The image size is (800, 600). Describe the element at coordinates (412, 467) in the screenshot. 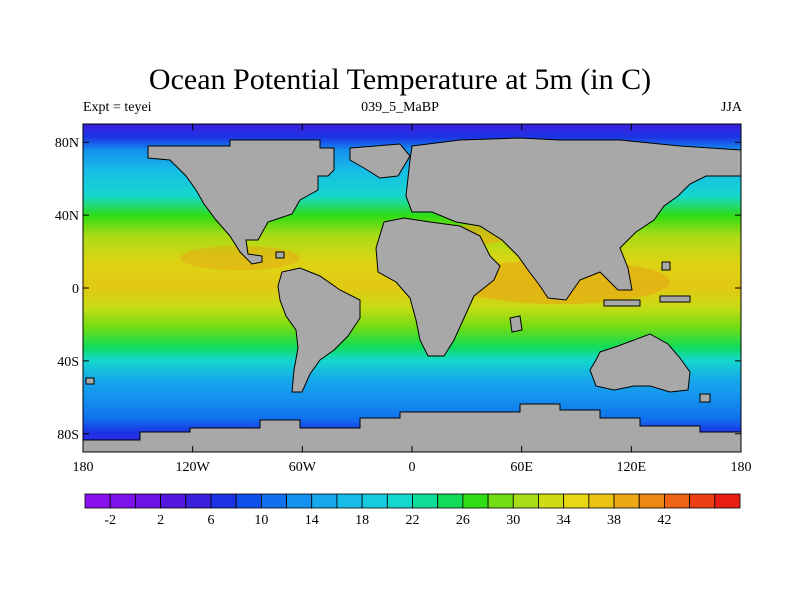

I see `lon-tick-label: 0` at that location.